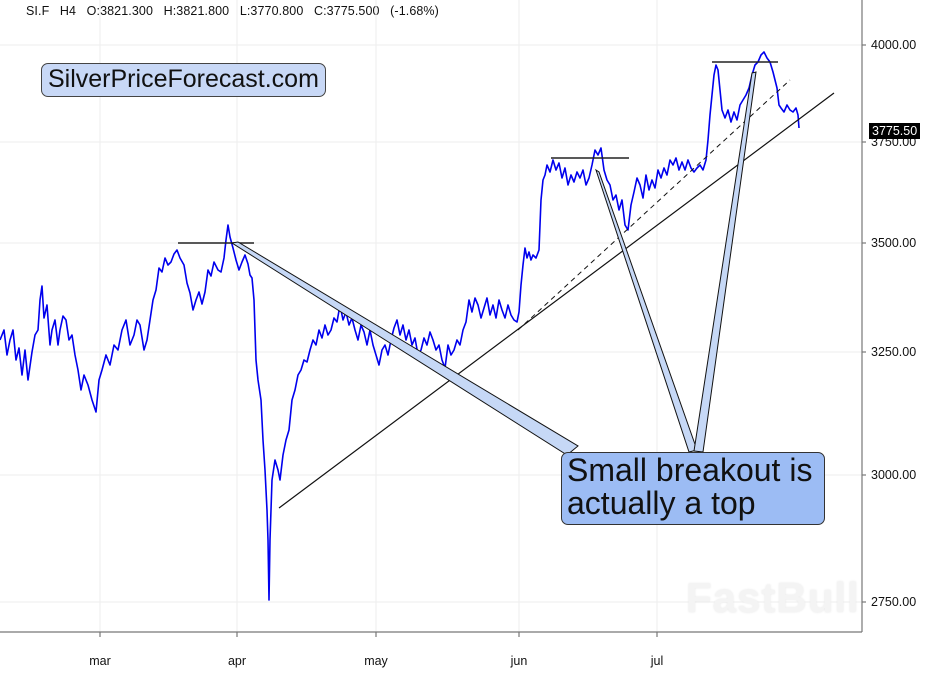 Image resolution: width=945 pixels, height=674 pixels. What do you see at coordinates (895, 131) in the screenshot?
I see `last-price-badge: 3775.50` at bounding box center [895, 131].